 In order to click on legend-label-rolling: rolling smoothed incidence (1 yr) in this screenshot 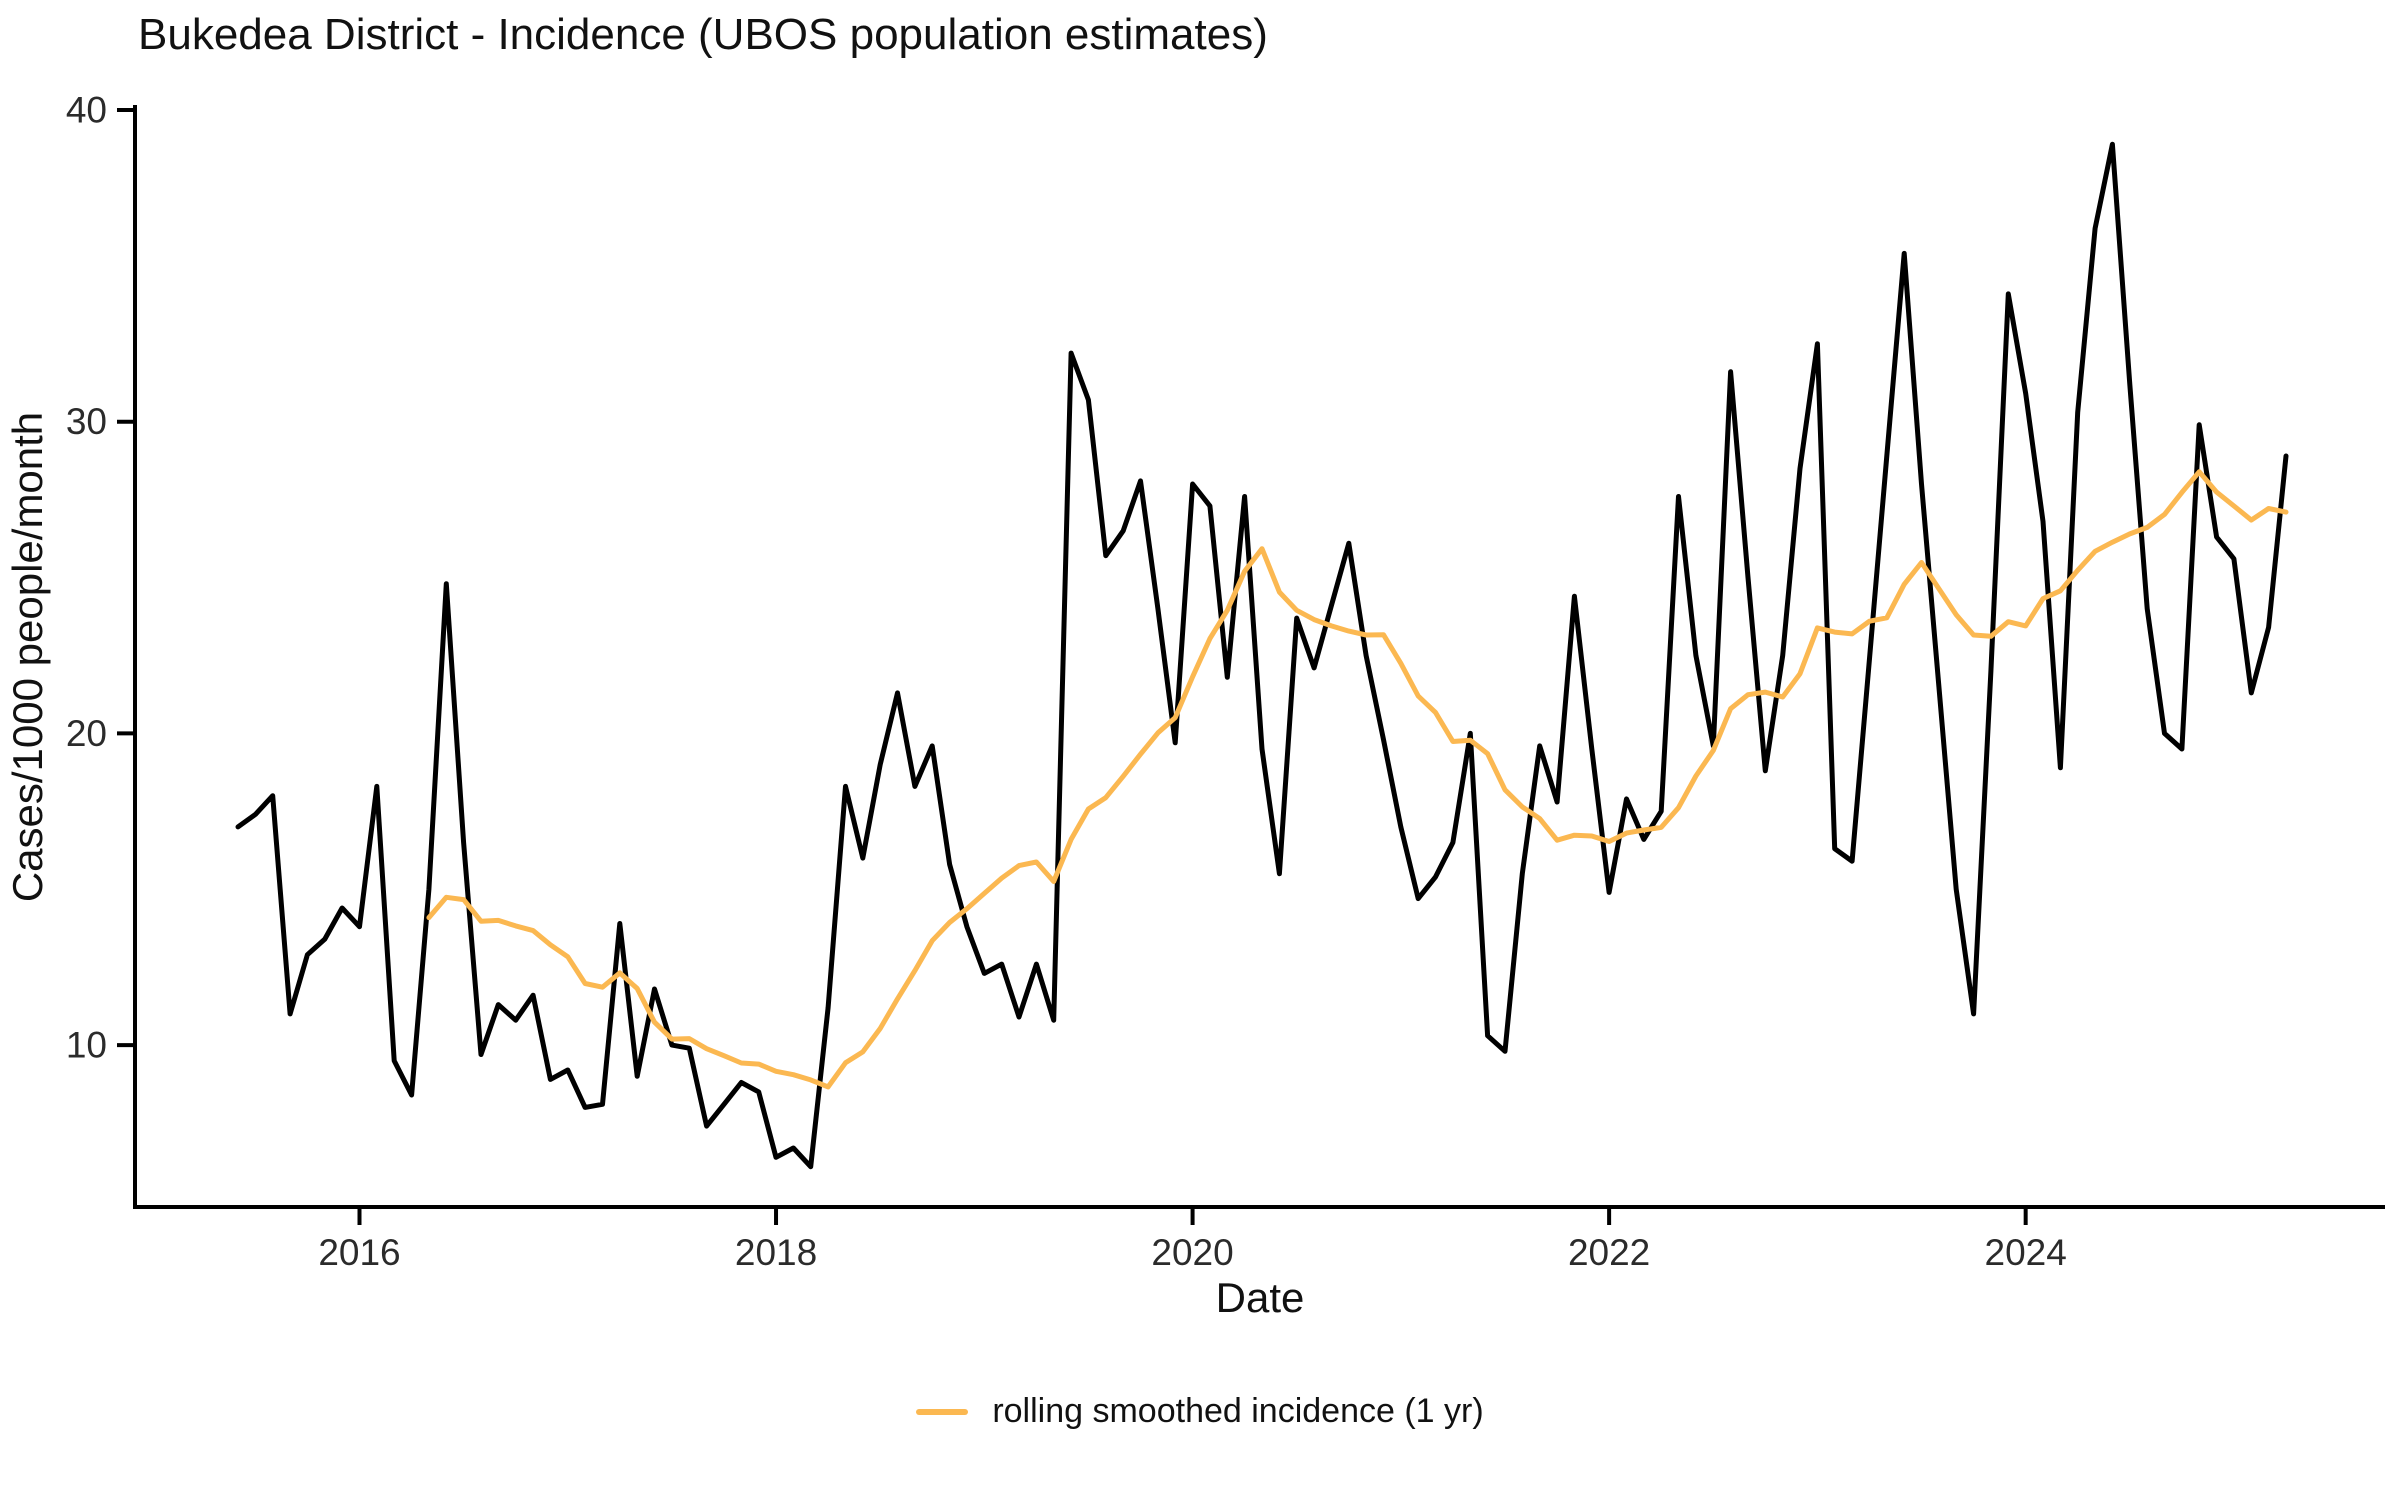, I will do `click(1238, 1411)`.